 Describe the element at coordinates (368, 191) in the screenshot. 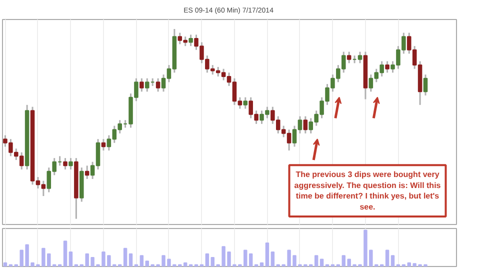

I see `annotation: The previous 3 dips were bought very aggressively. The question is: Will this time be different? I think yes, but let's see.` at that location.